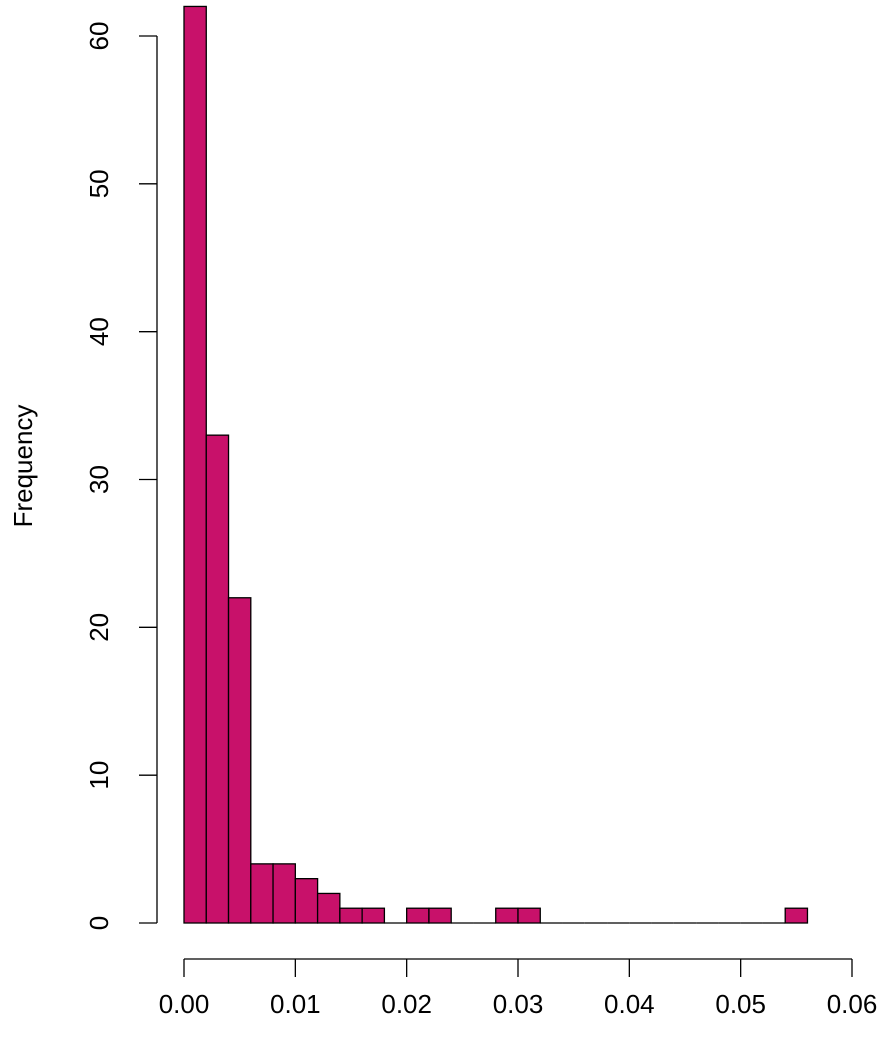 The height and width of the screenshot is (1040, 889). Describe the element at coordinates (406, 1004) in the screenshot. I see `x-tick-label: 0.02` at that location.